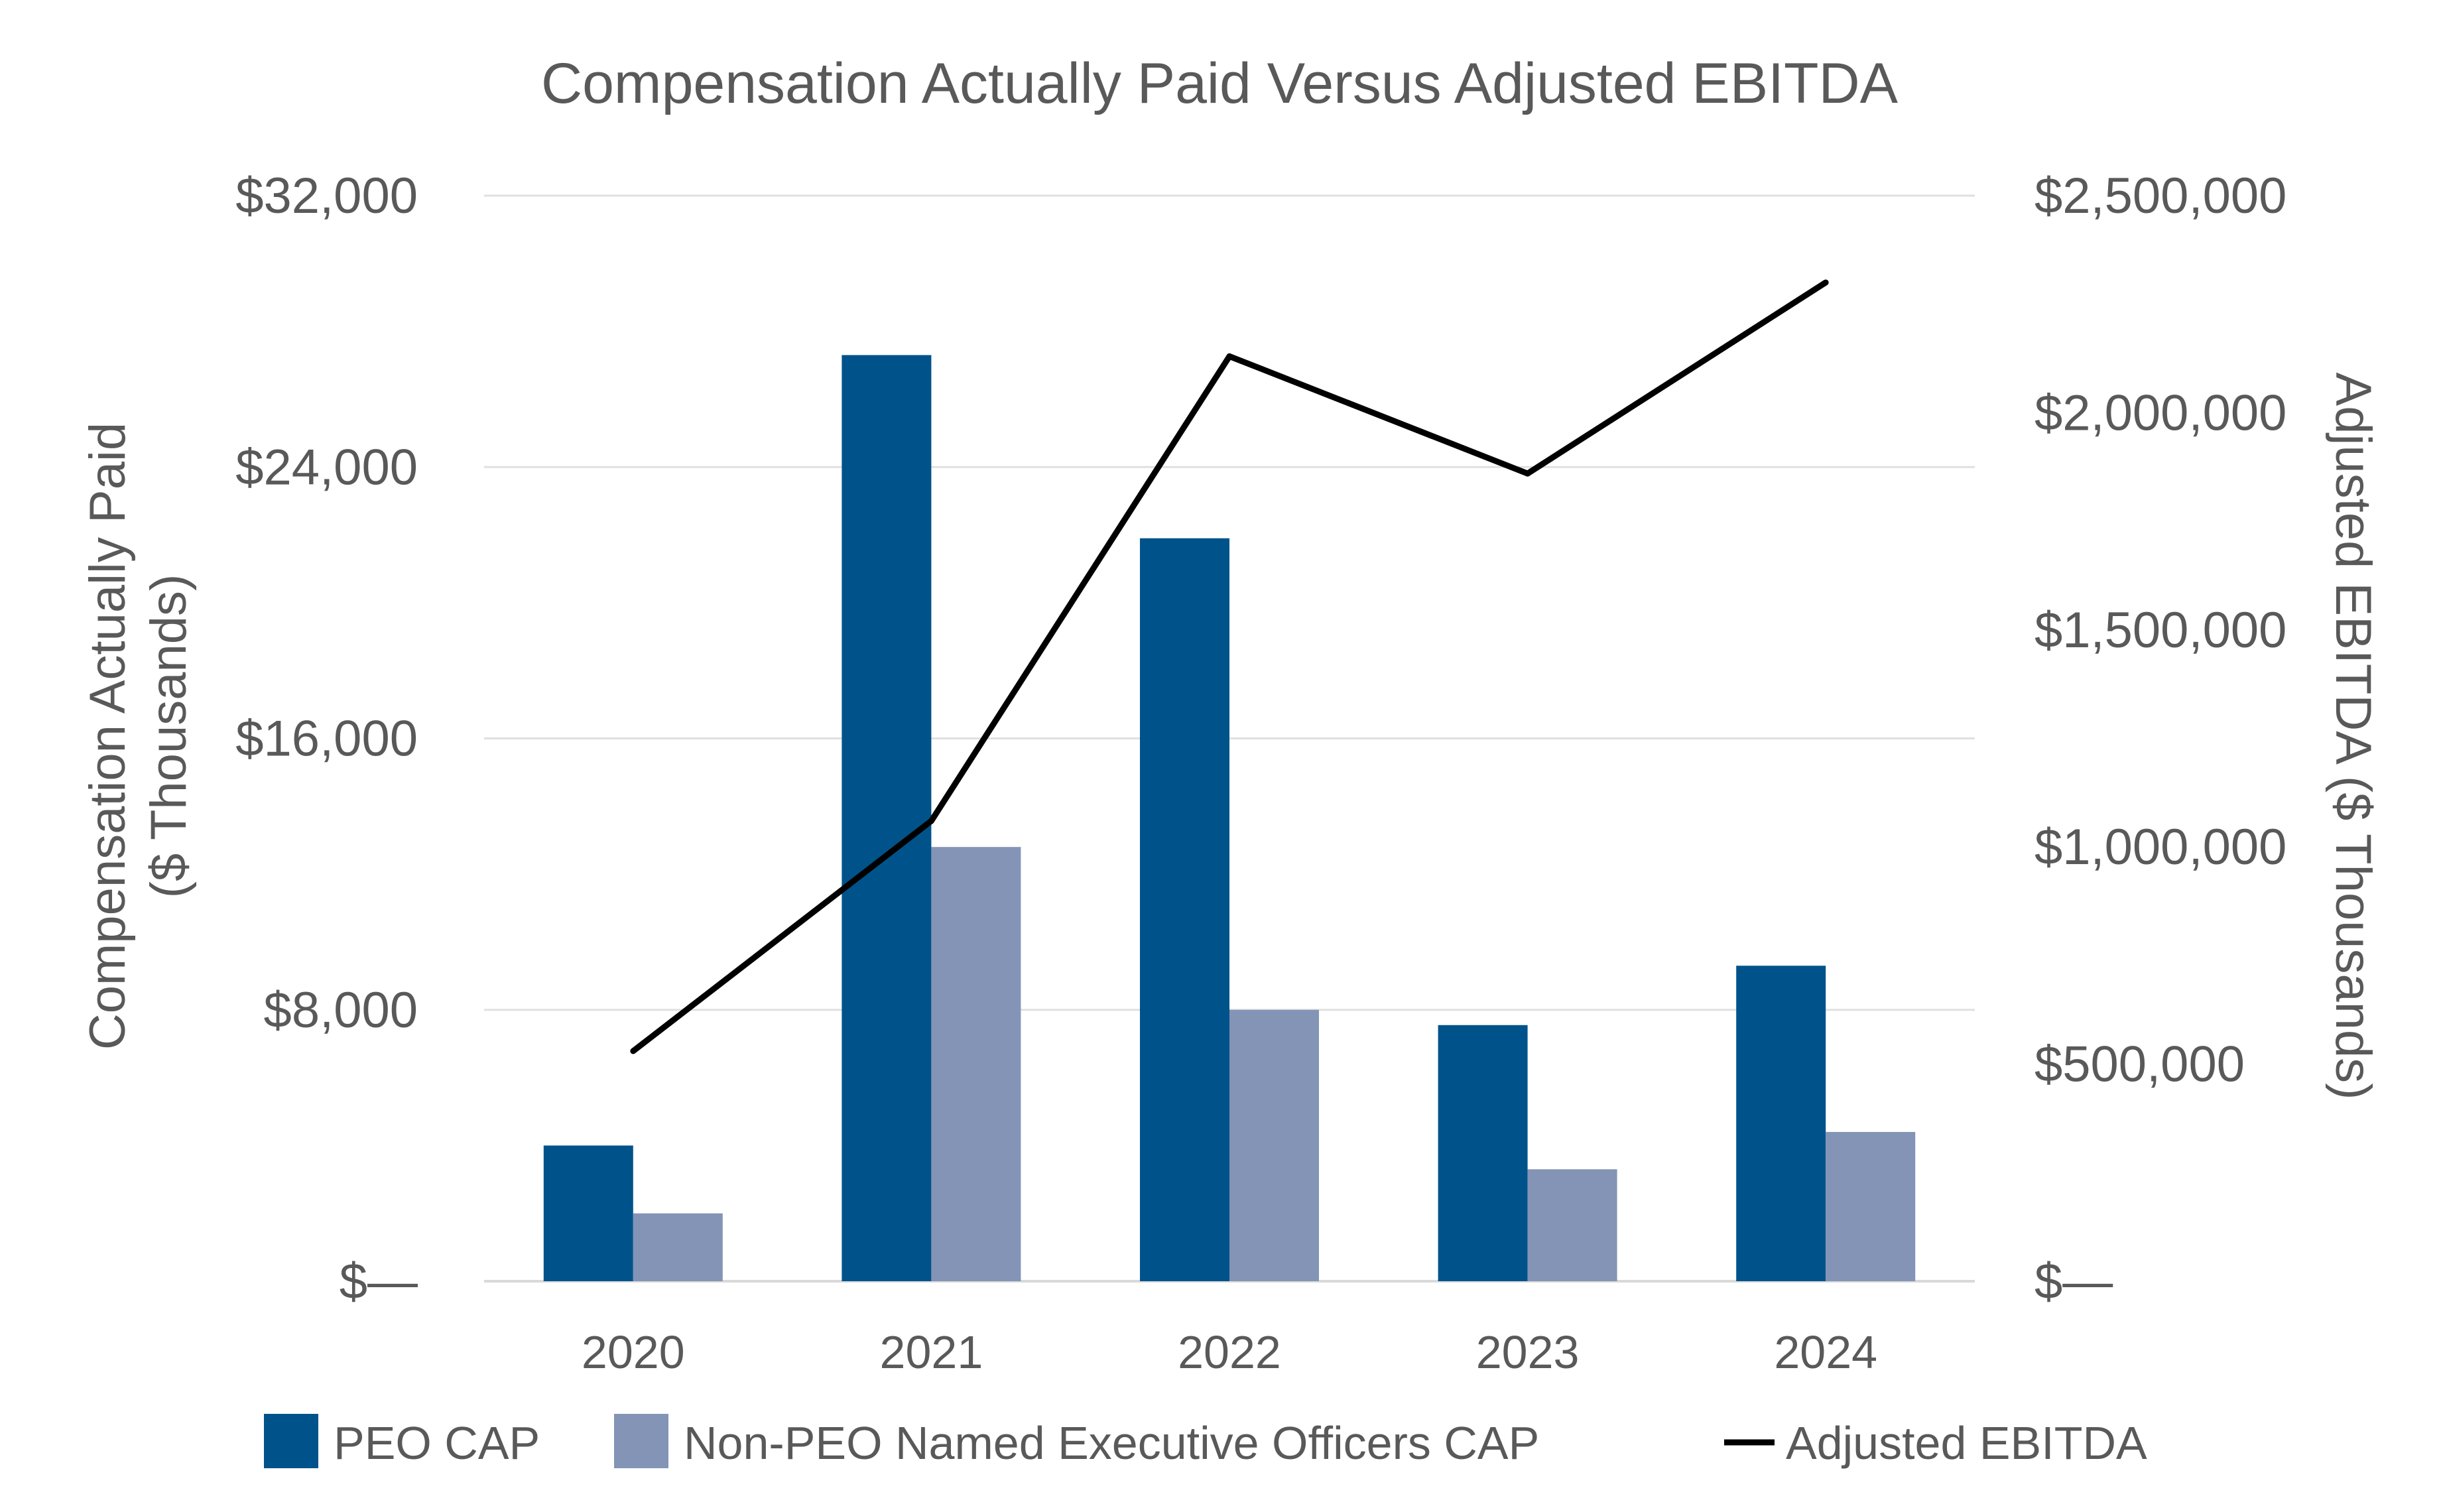 Image resolution: width=2439 pixels, height=1512 pixels. What do you see at coordinates (2073, 1281) in the screenshot?
I see `right-tick-label: $—` at bounding box center [2073, 1281].